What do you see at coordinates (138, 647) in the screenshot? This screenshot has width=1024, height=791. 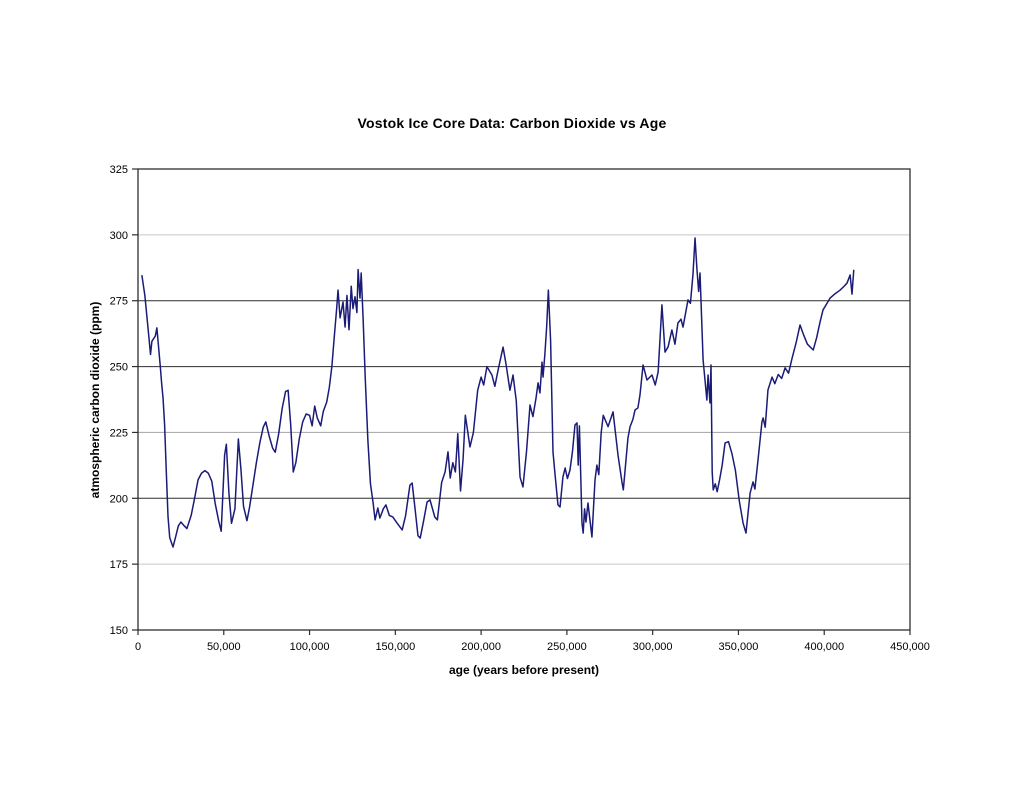 I see `x-tick-label: 0` at bounding box center [138, 647].